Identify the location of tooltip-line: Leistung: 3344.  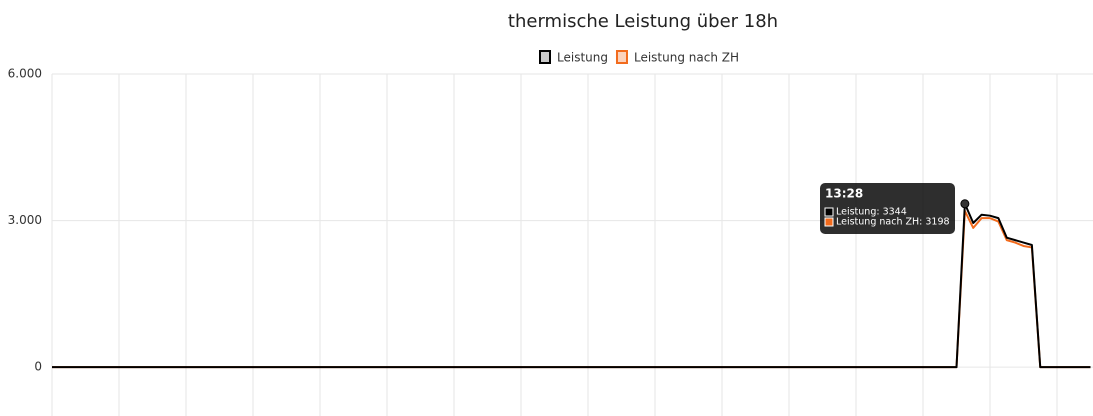
(871, 212).